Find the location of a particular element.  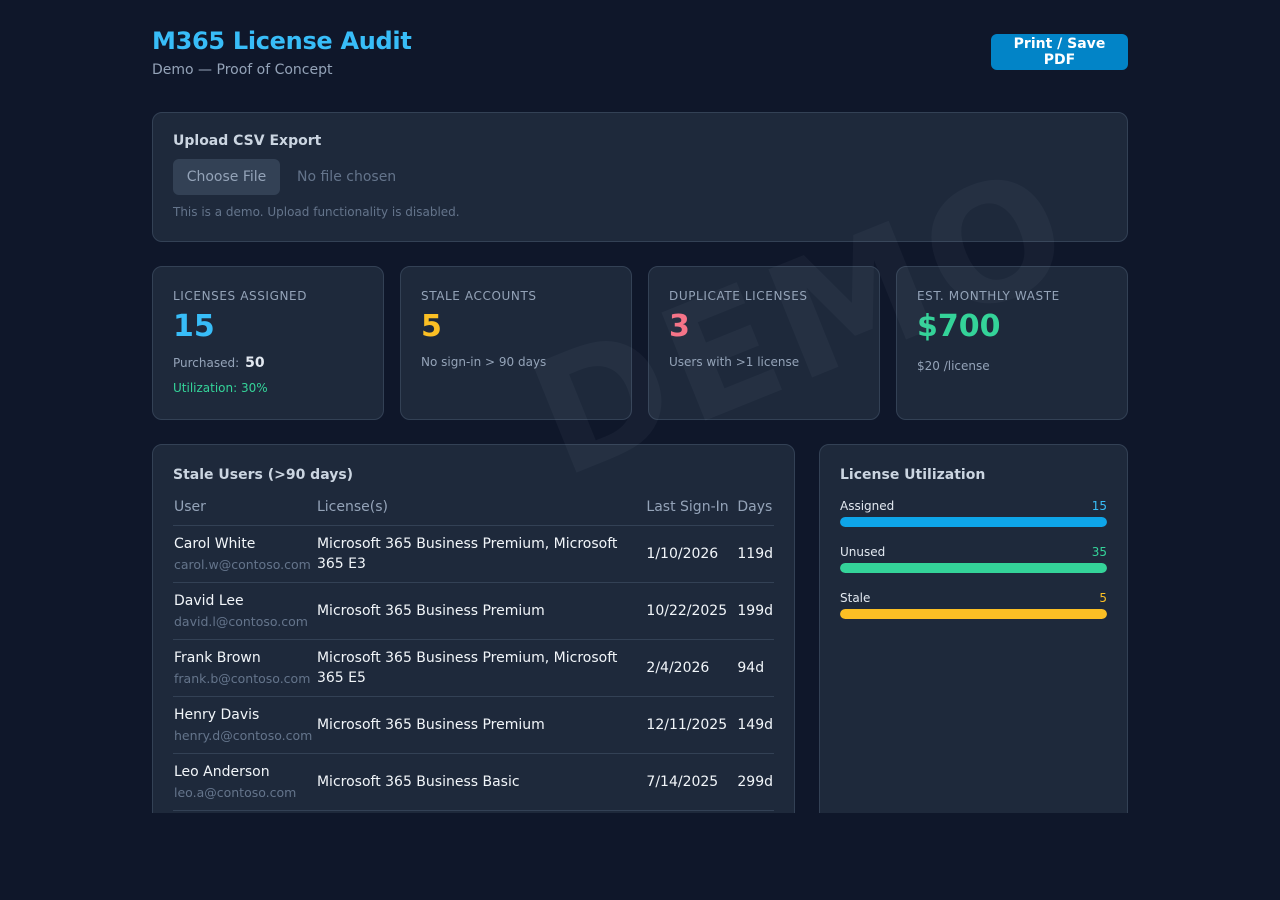

days-cell: 199d is located at coordinates (755, 611).